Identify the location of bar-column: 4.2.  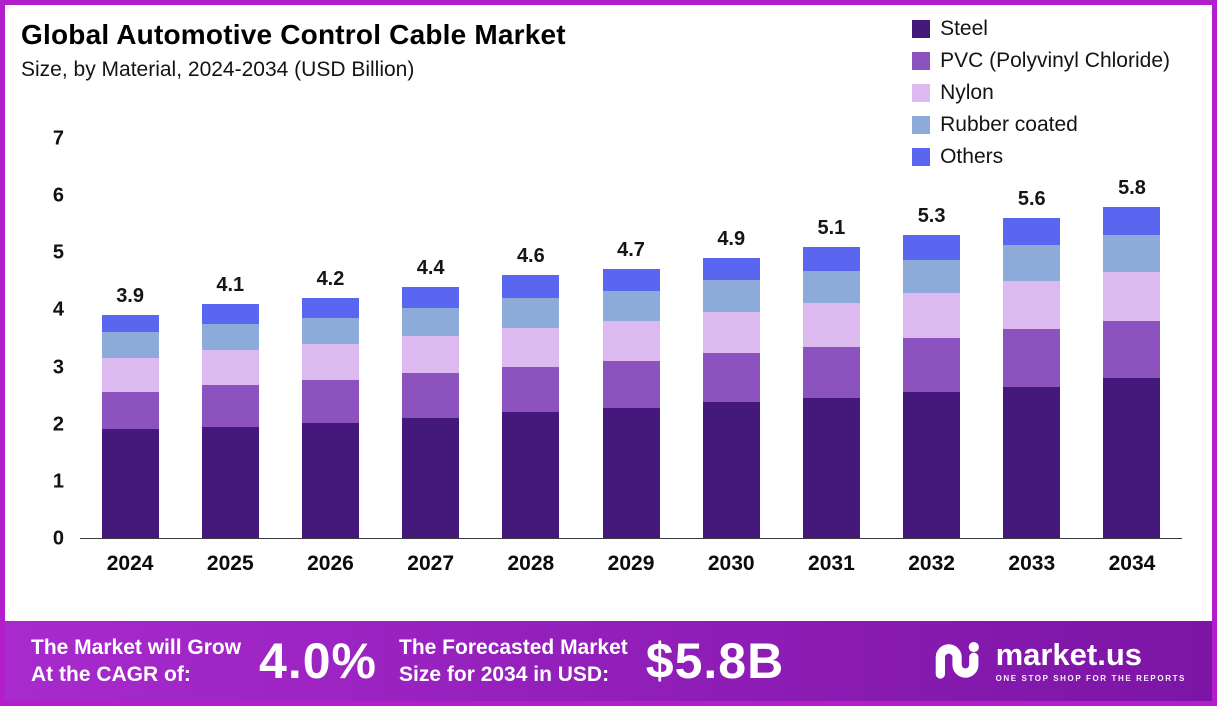
(330, 403).